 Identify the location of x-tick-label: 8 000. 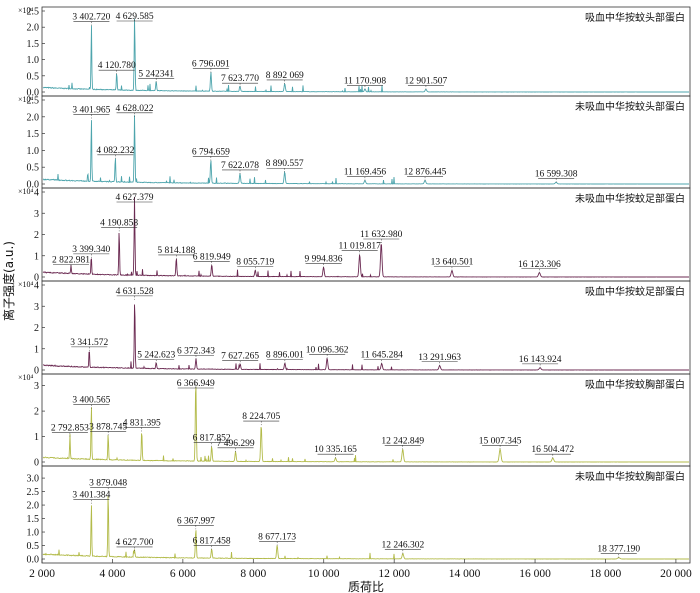
(253, 574).